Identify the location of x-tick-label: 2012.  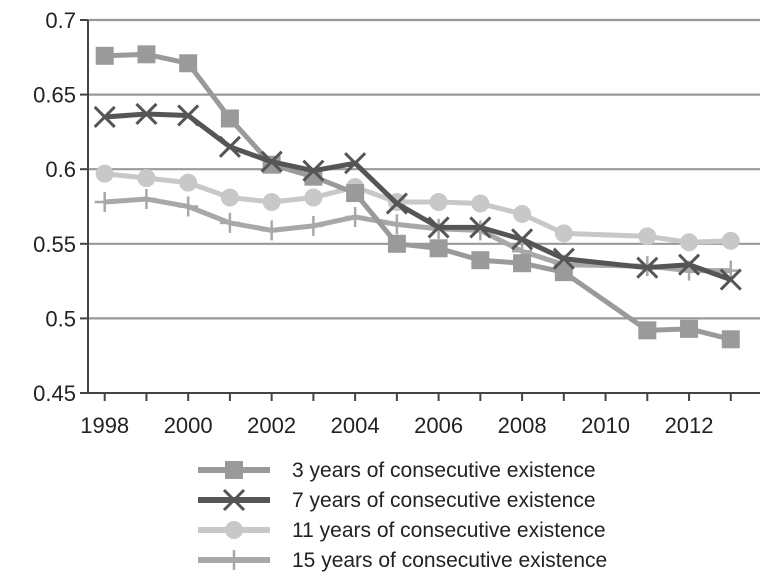
(689, 425).